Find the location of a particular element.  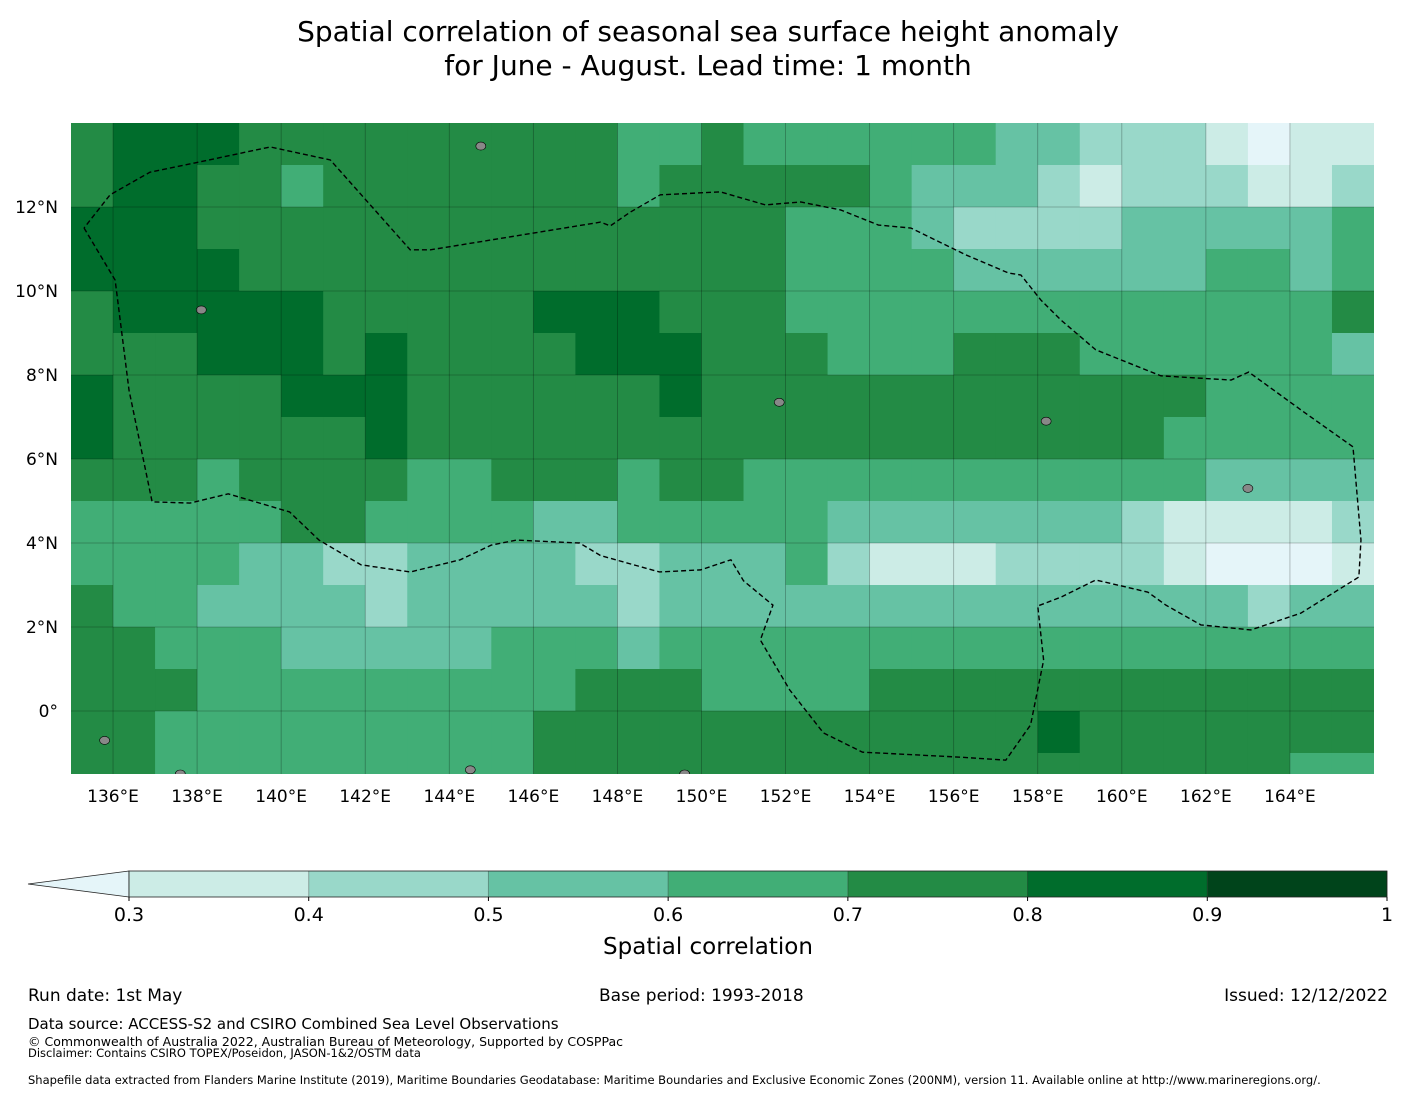

colorbar-tick-label: 0.4 is located at coordinates (309, 915).